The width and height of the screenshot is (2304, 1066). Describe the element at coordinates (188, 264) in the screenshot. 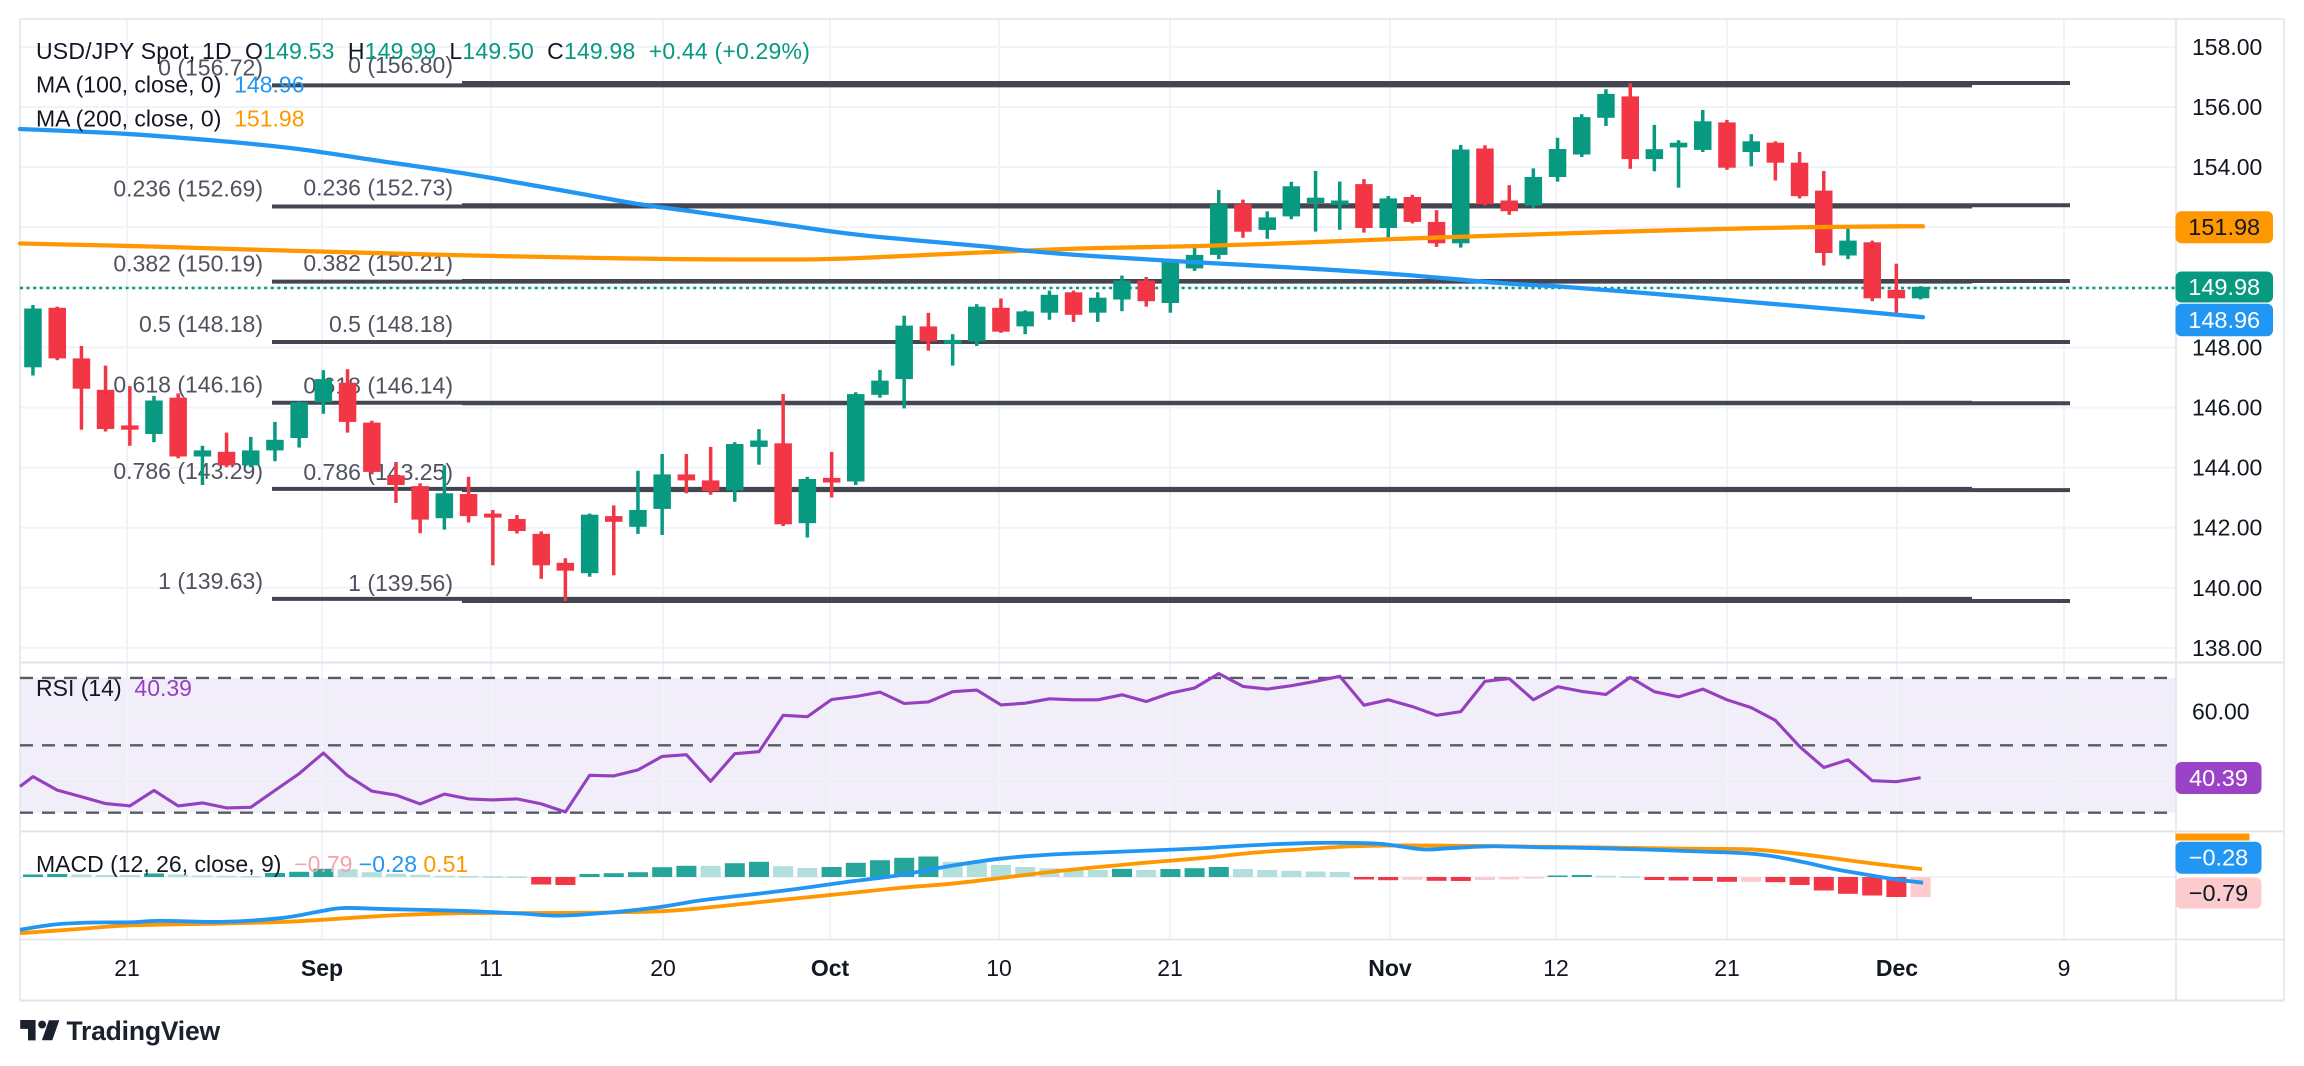

I see `svg-text: 0.382 (150.19)` at that location.